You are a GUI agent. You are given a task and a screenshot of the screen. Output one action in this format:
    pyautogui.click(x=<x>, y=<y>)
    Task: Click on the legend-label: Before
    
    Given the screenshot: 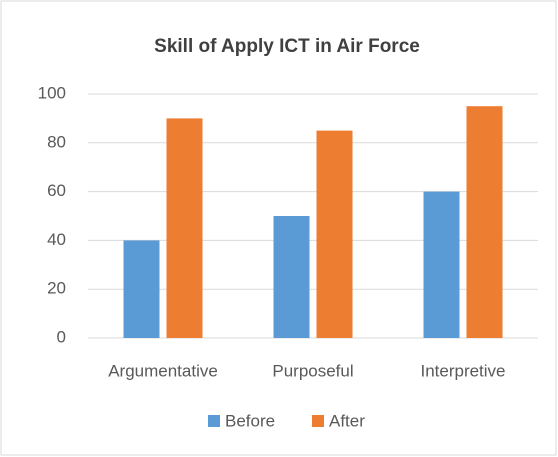 What is the action you would take?
    pyautogui.click(x=250, y=420)
    